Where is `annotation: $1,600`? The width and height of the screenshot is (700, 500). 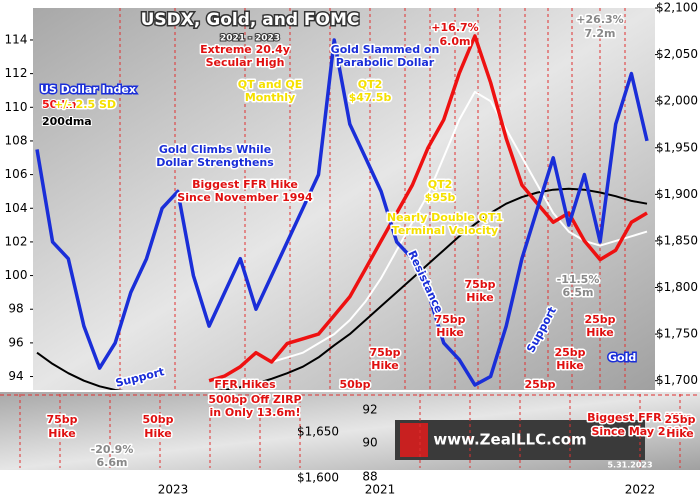 annotation: $1,600 is located at coordinates (318, 478).